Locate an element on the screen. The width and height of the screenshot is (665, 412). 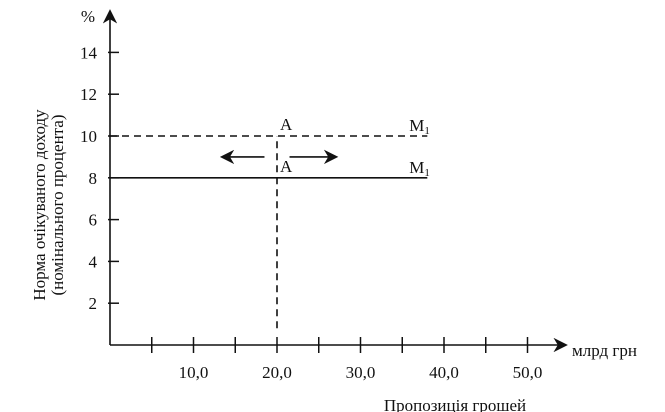
y-tick-label: 6 is located at coordinates (93, 220).